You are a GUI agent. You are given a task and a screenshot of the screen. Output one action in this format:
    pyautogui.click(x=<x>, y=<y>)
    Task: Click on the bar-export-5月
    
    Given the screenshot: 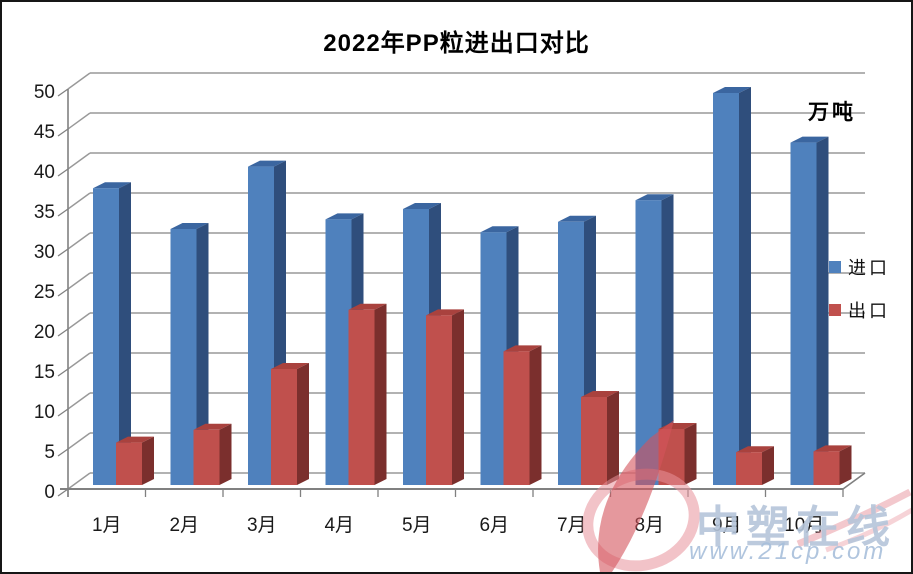 What is the action you would take?
    pyautogui.click(x=439, y=400)
    